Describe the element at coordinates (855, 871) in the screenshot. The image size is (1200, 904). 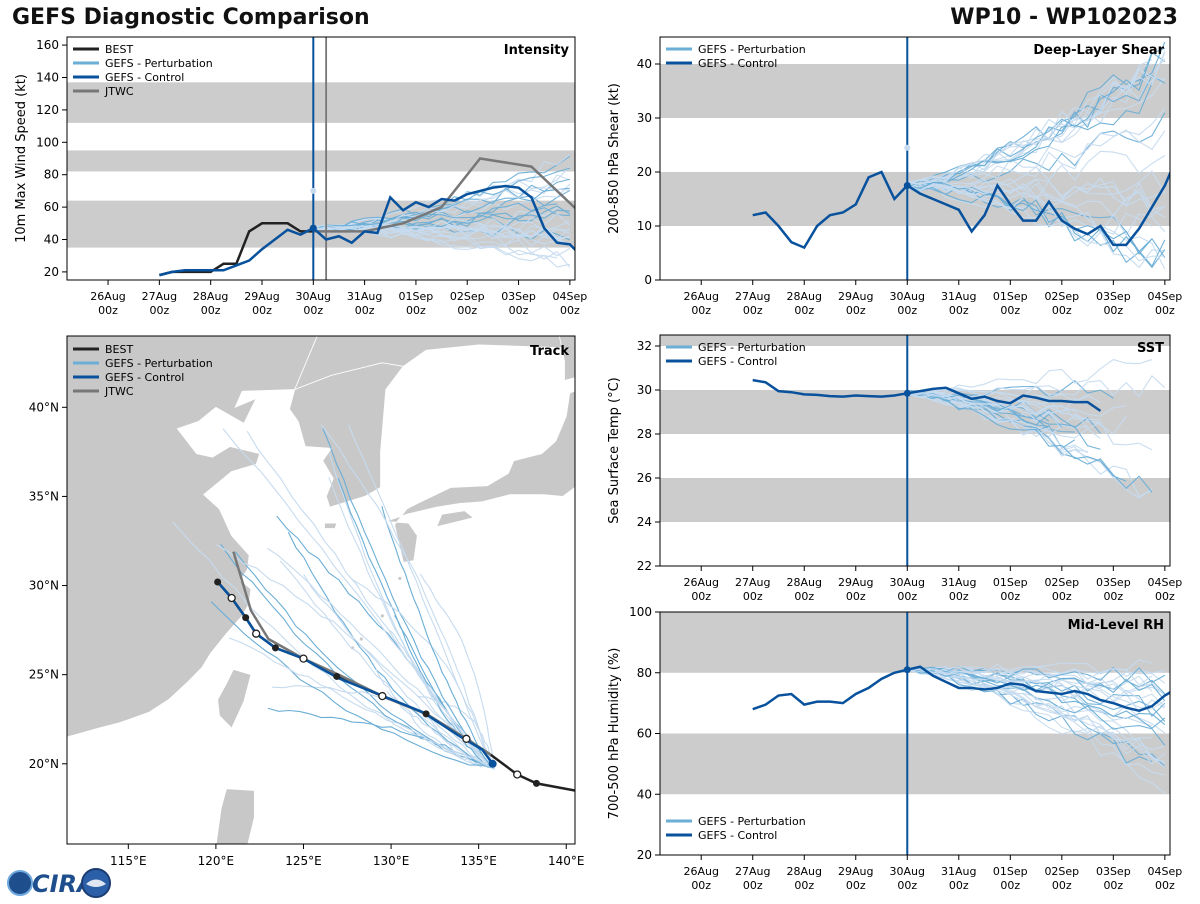
I see `rh-xtick-label-date: 29Aug` at that location.